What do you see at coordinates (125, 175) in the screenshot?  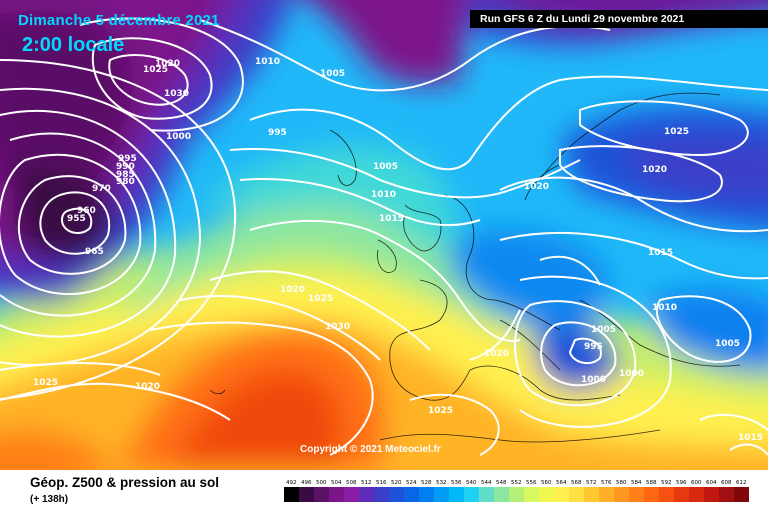 I see `isobar-label: 985` at bounding box center [125, 175].